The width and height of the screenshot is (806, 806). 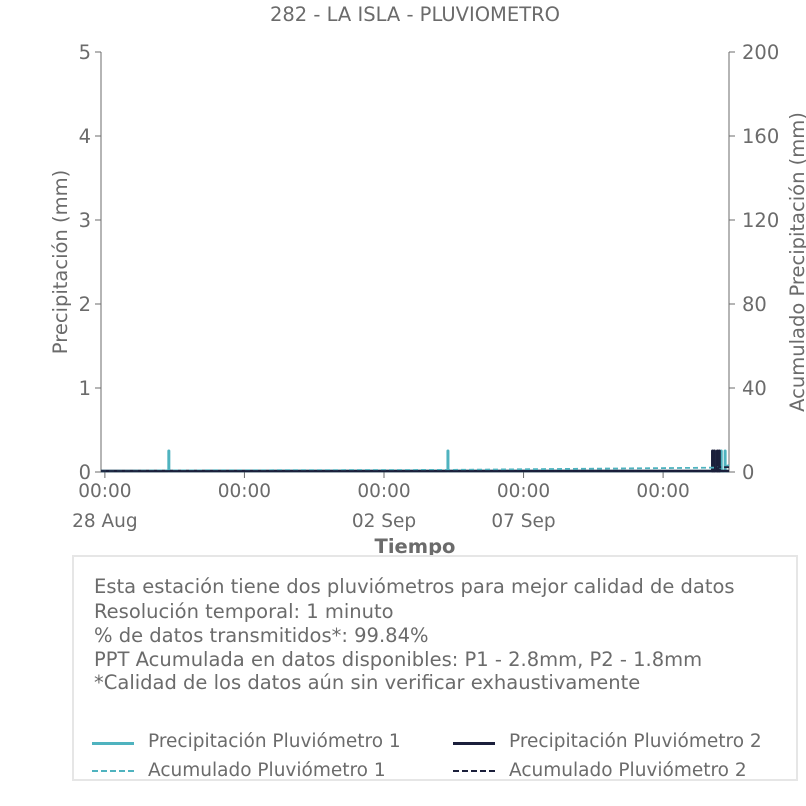 What do you see at coordinates (85, 304) in the screenshot?
I see `y-tick-label: 2` at bounding box center [85, 304].